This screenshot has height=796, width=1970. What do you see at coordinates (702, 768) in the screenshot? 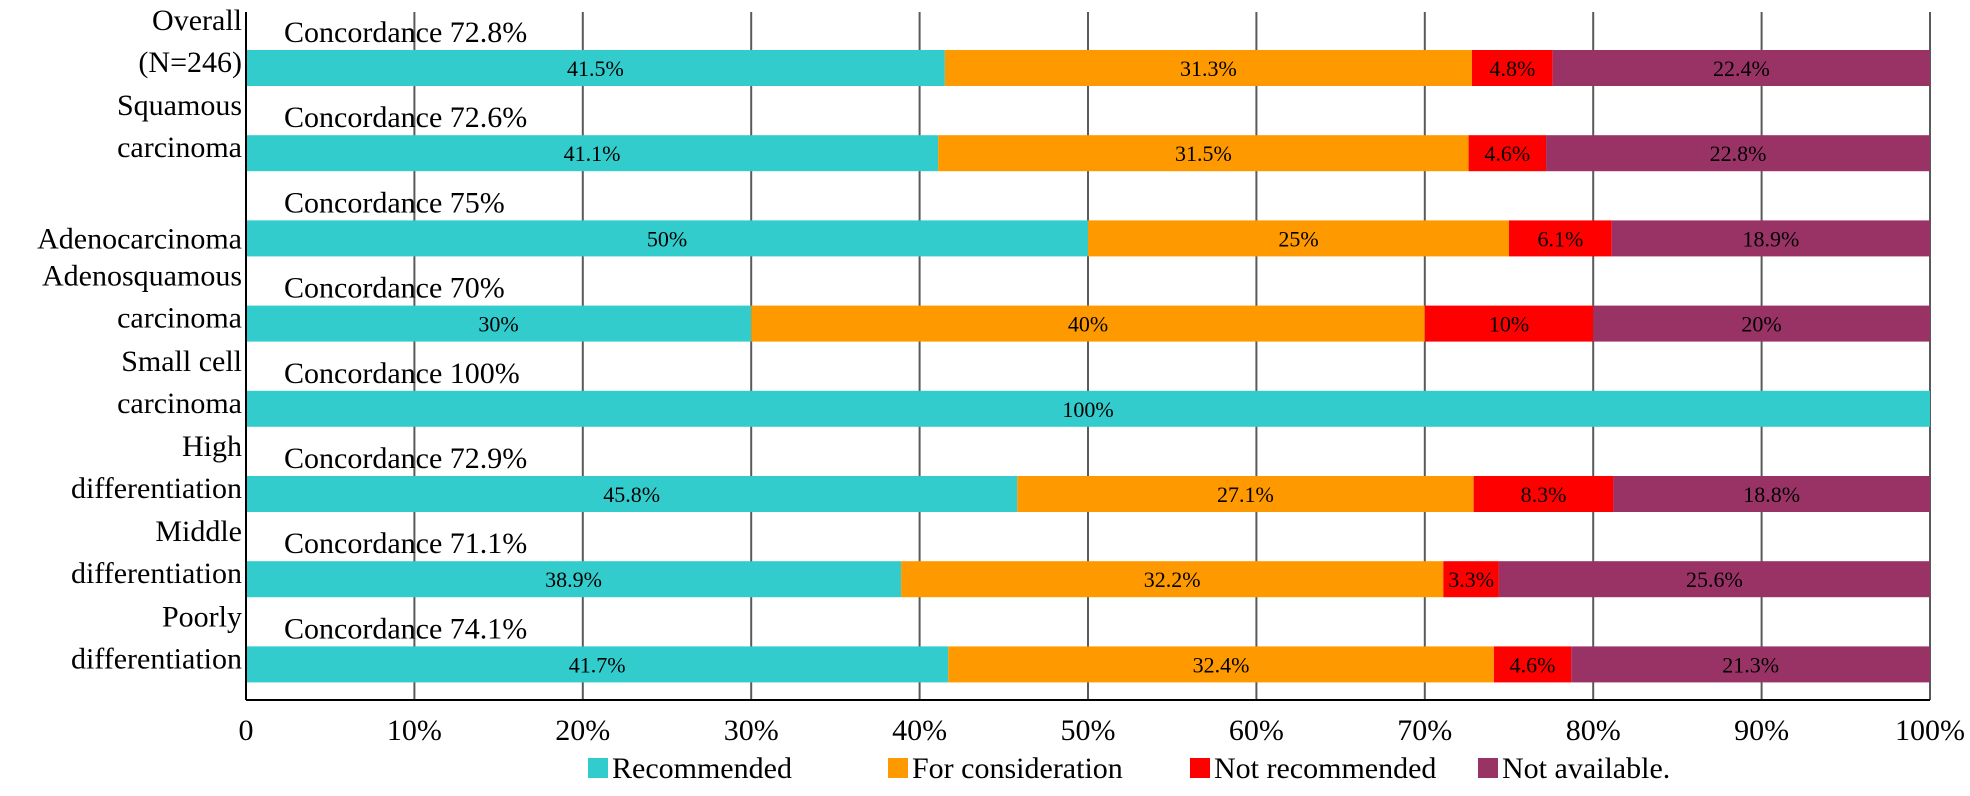
I see `legend-label: Recommended` at bounding box center [702, 768].